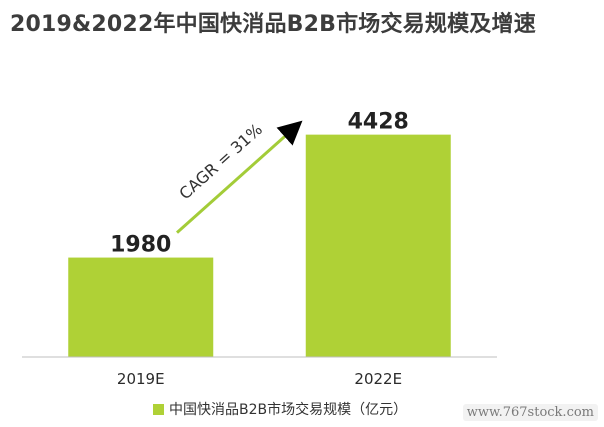 The height and width of the screenshot is (427, 604). I want to click on cagr-arrow, so click(239, 177).